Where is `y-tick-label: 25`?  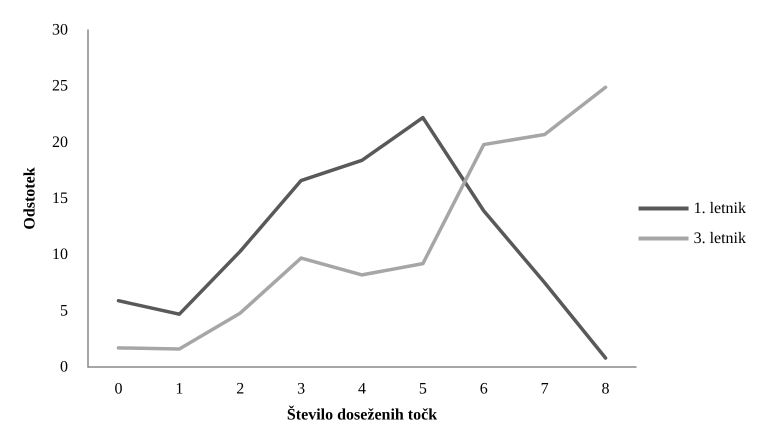 y-tick-label: 25 is located at coordinates (60, 86).